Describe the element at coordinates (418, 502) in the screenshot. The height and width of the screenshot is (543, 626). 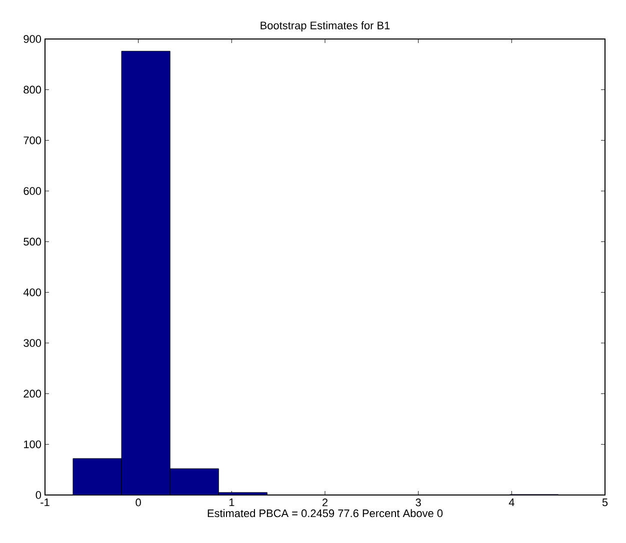
I see `x-tick-label: 3` at that location.